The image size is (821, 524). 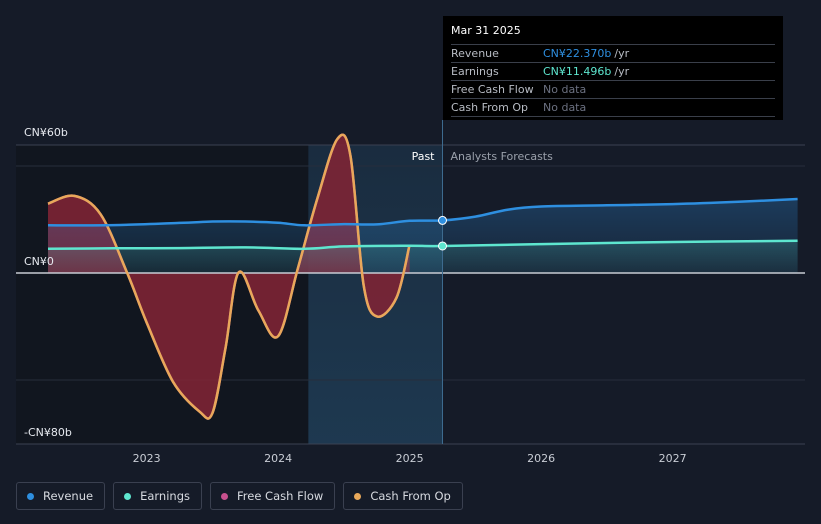 What do you see at coordinates (475, 71) in the screenshot?
I see `tooltip-label: Earnings` at bounding box center [475, 71].